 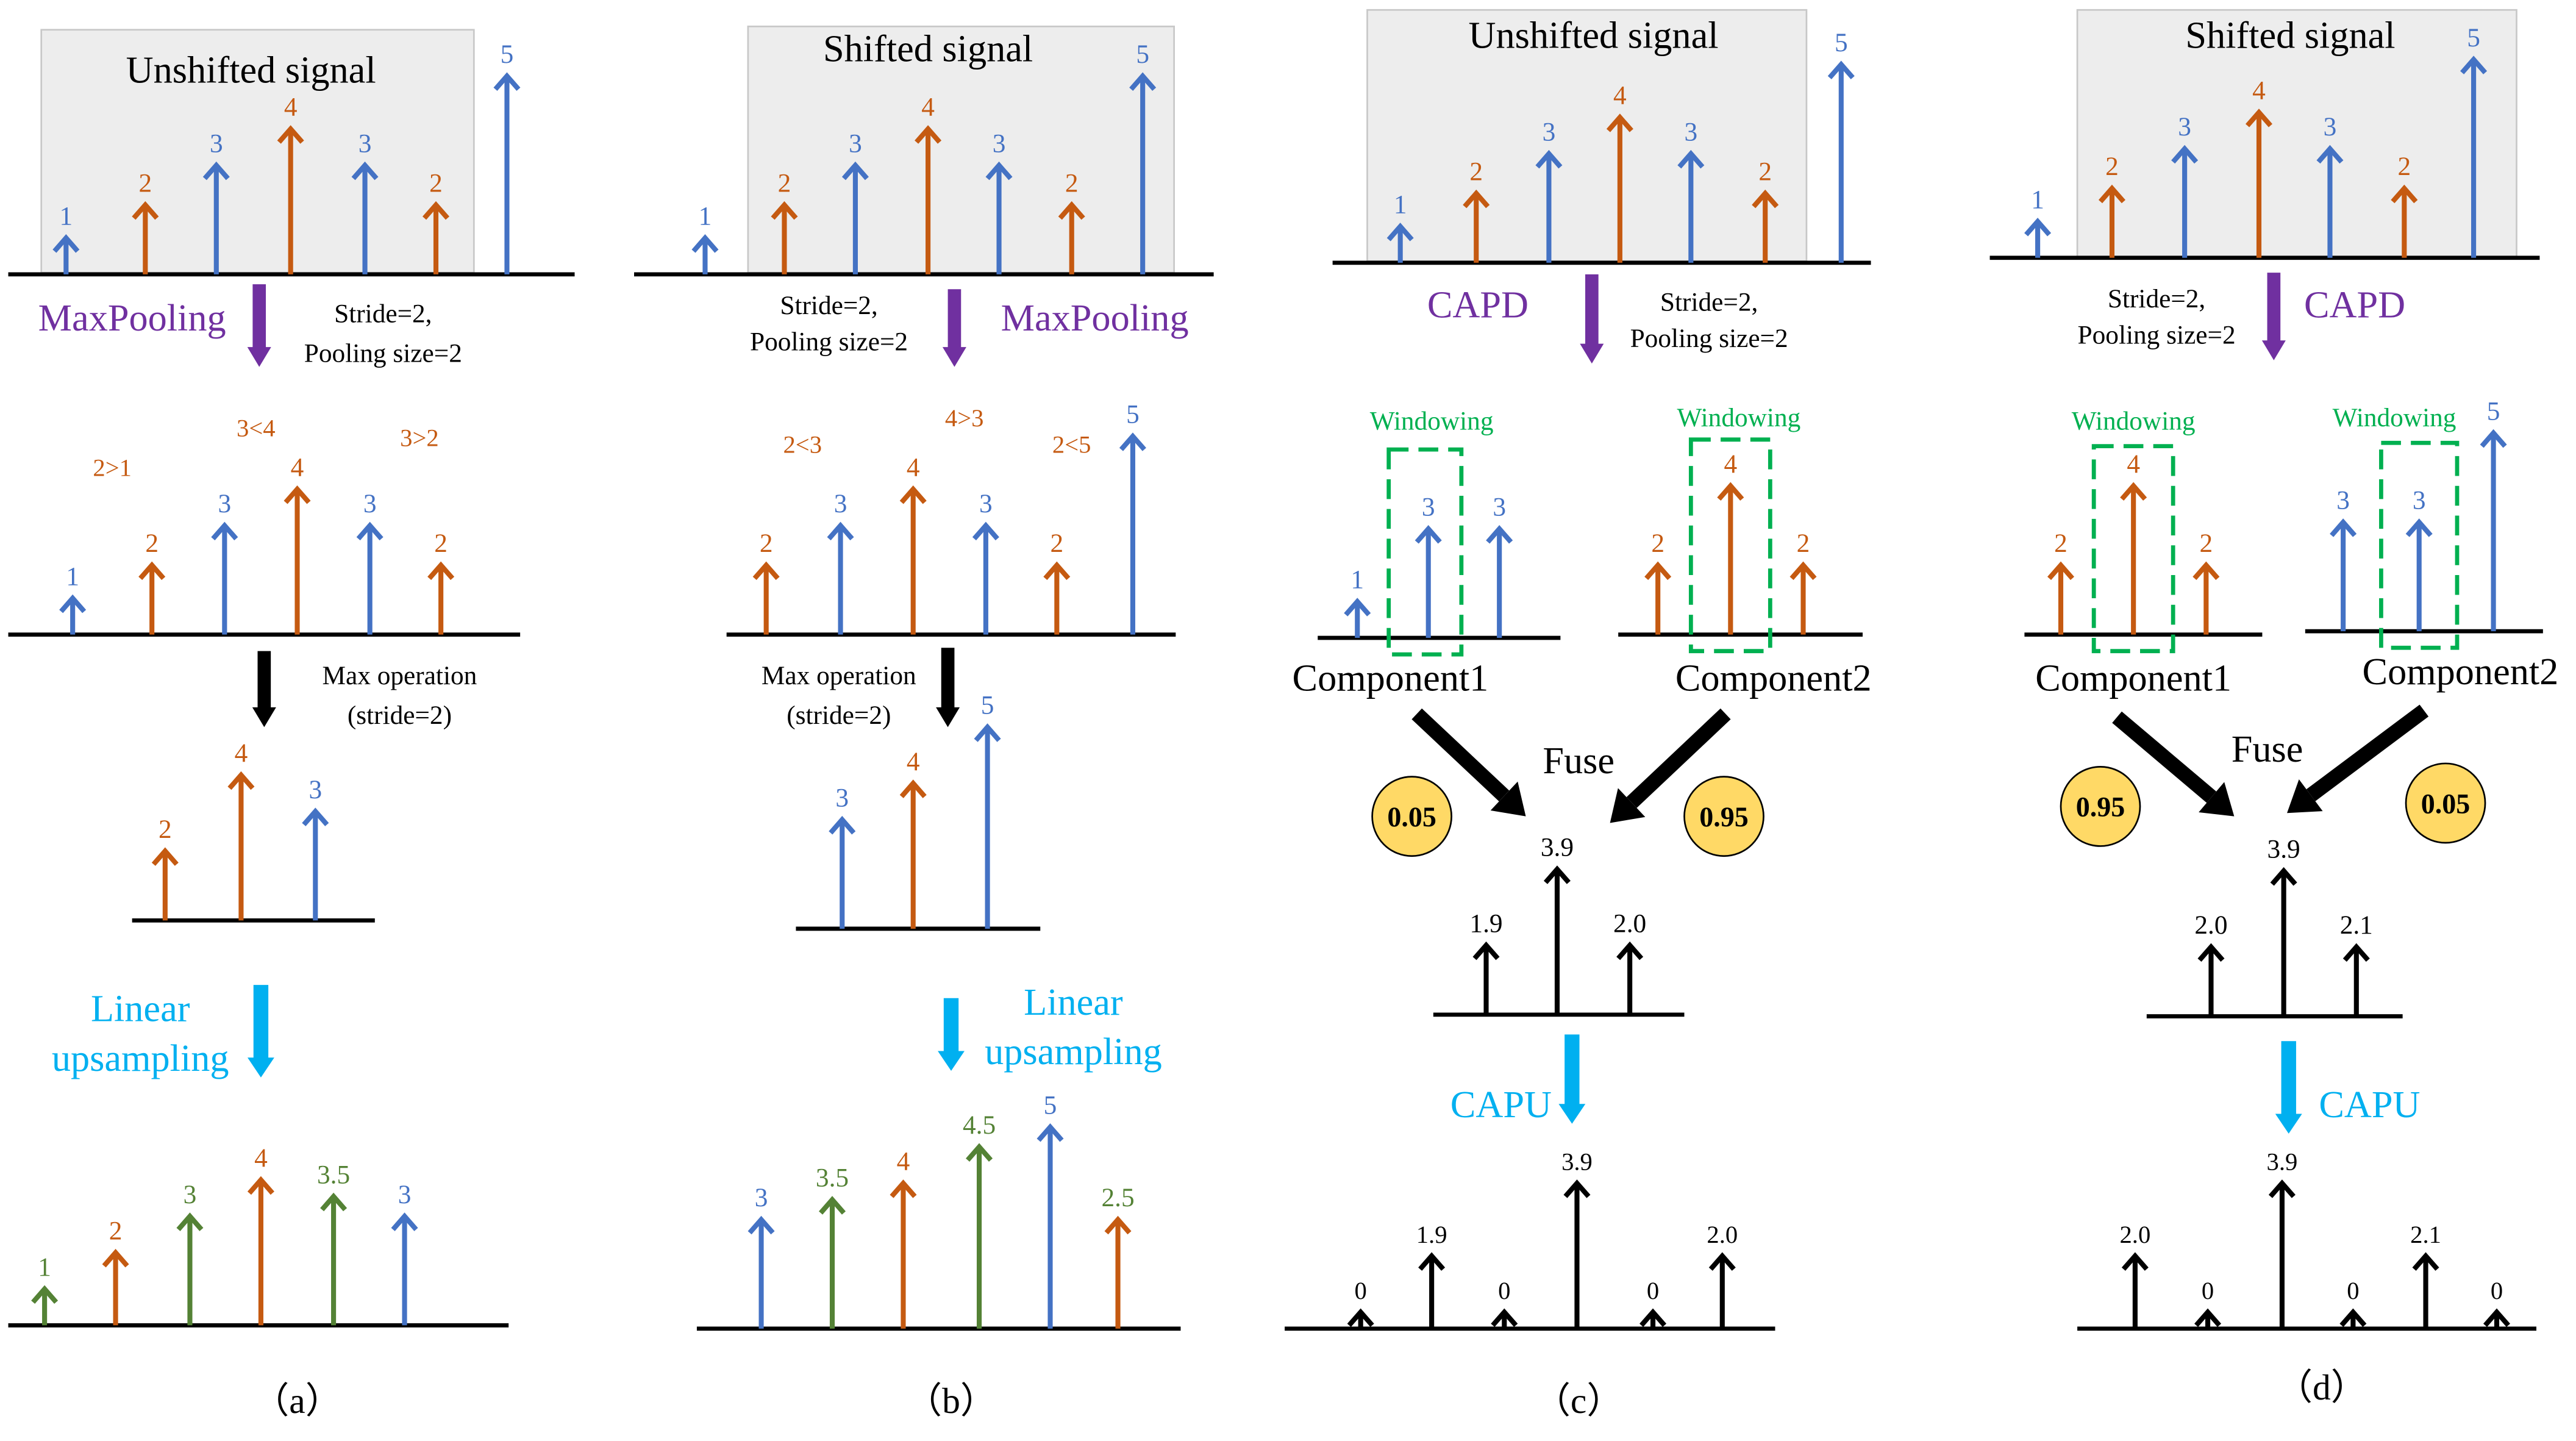 What do you see at coordinates (1723, 816) in the screenshot?
I see `weight-right: 0.95` at bounding box center [1723, 816].